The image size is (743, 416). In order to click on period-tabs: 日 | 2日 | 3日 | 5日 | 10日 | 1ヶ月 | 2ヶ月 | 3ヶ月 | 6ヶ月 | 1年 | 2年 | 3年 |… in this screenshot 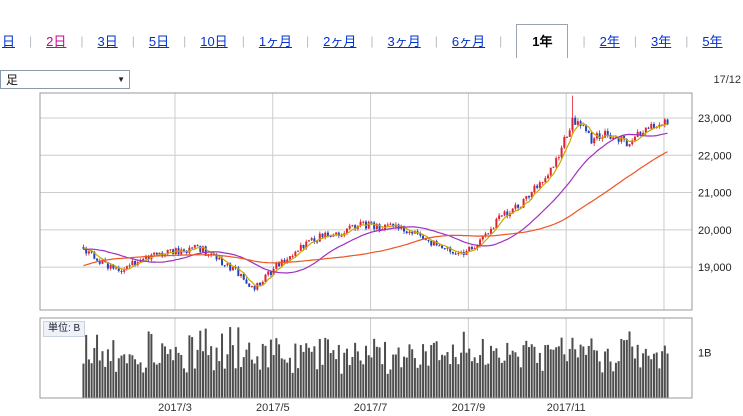, I will do `click(371, 41)`.